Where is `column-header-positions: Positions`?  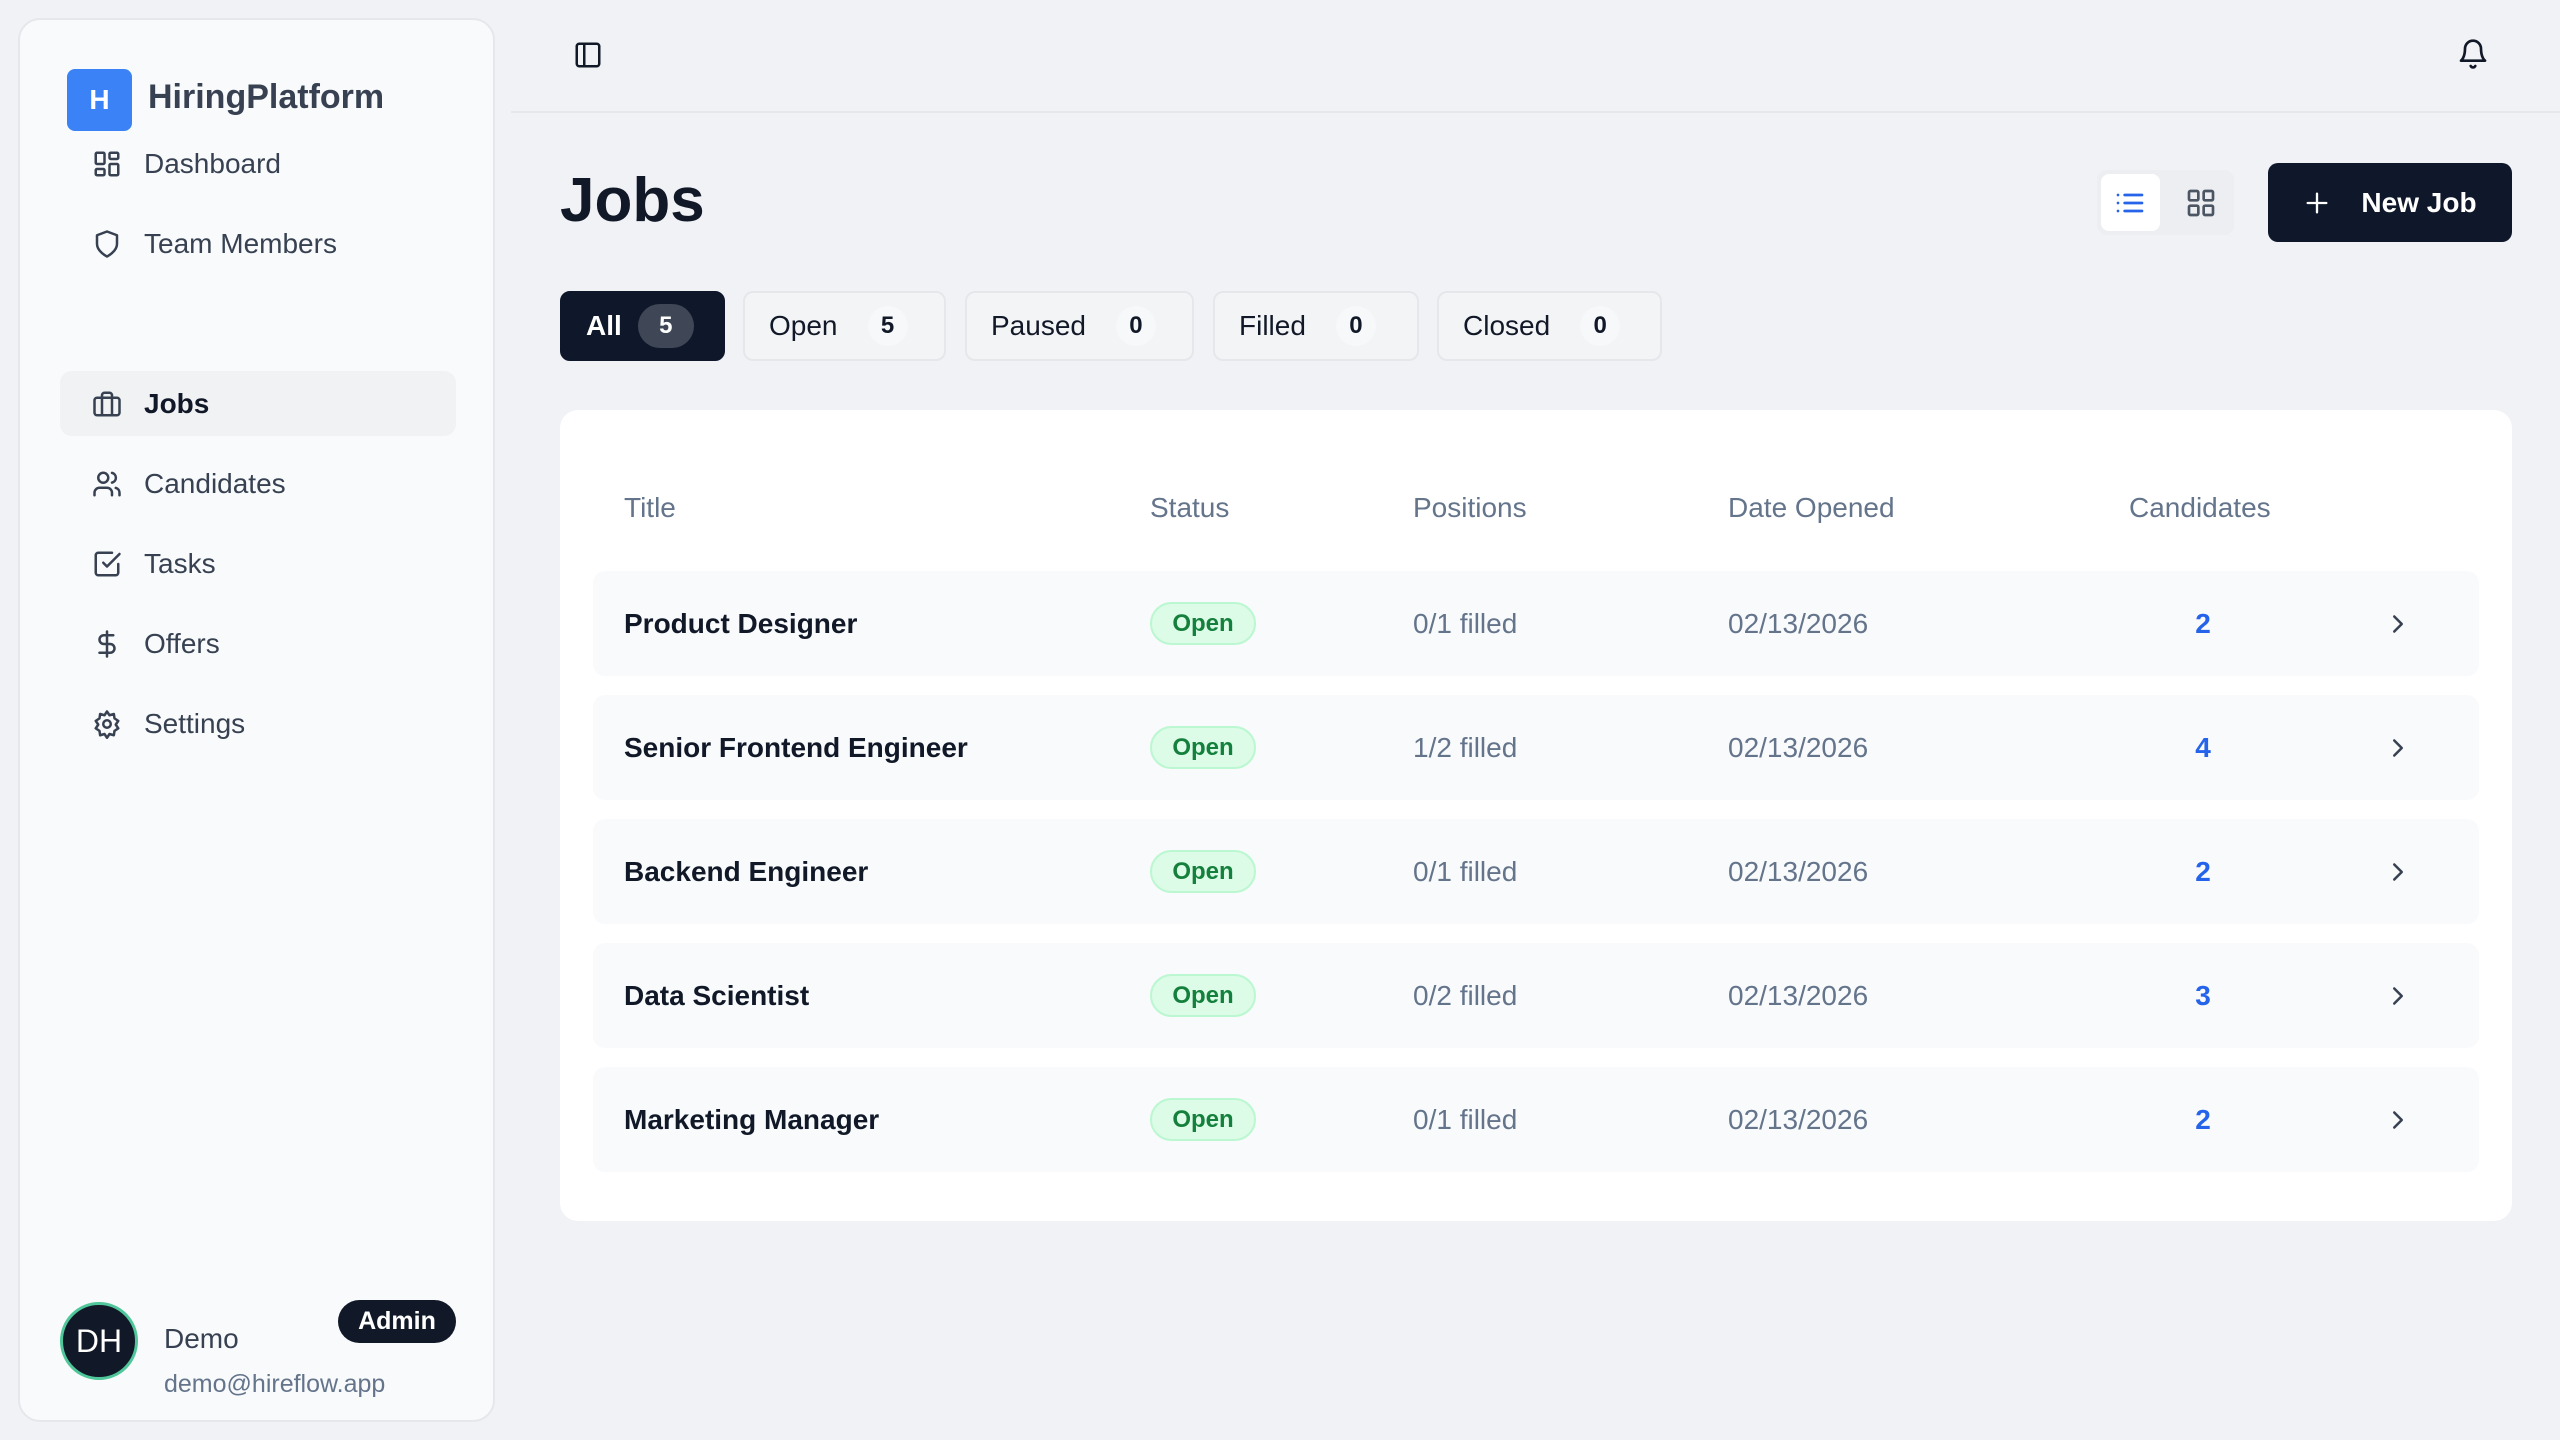 column-header-positions: Positions is located at coordinates (1470, 507).